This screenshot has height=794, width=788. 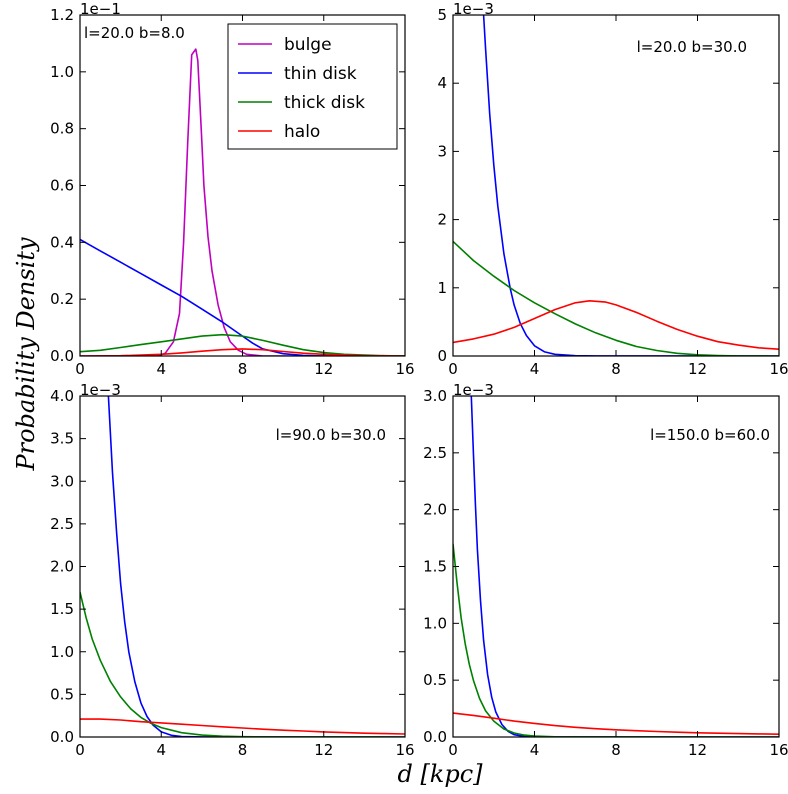 I want to click on legend-box, so click(x=312, y=86).